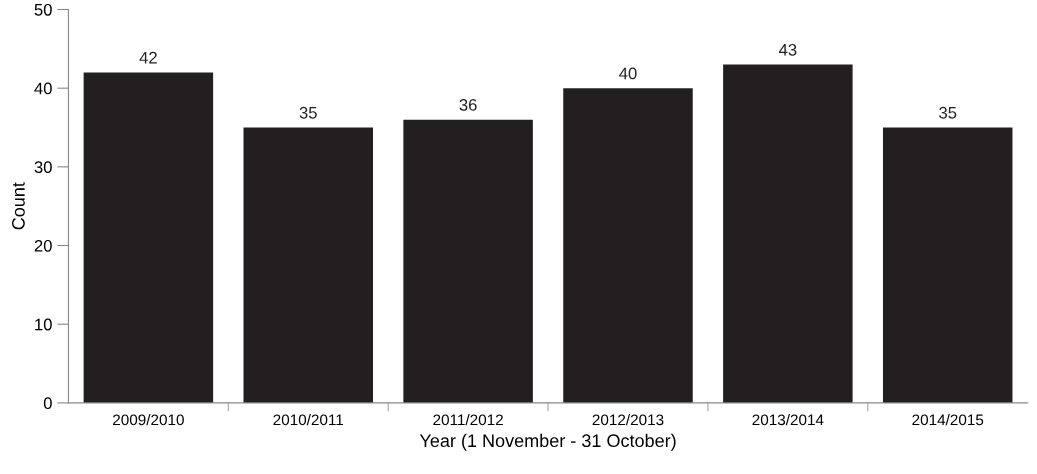 Image resolution: width=1037 pixels, height=474 pixels. I want to click on x-axis-title: Year (1 November - 31 October), so click(547, 442).